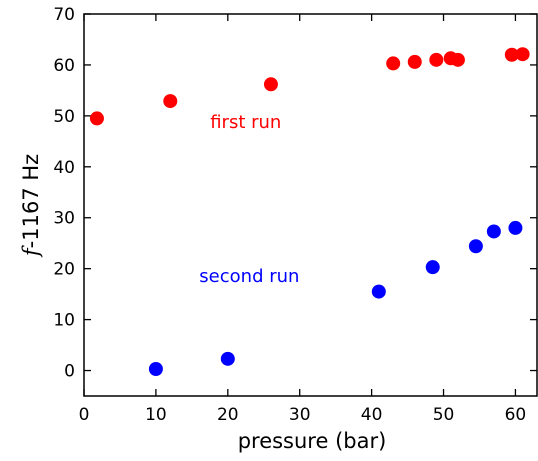  What do you see at coordinates (516, 415) in the screenshot?
I see `x-tick-label-6: 60` at bounding box center [516, 415].